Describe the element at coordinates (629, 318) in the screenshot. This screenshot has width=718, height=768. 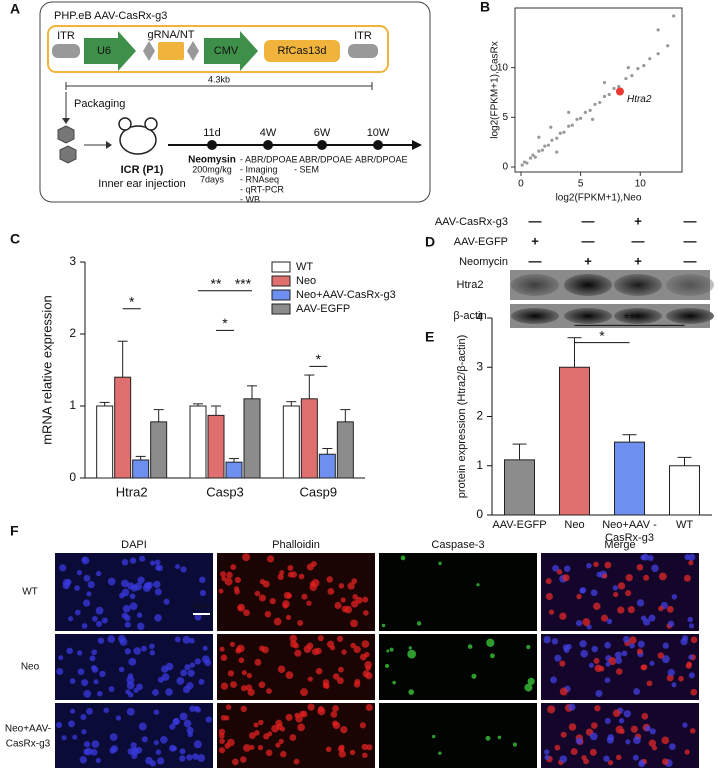
I see `significance-label: **` at that location.